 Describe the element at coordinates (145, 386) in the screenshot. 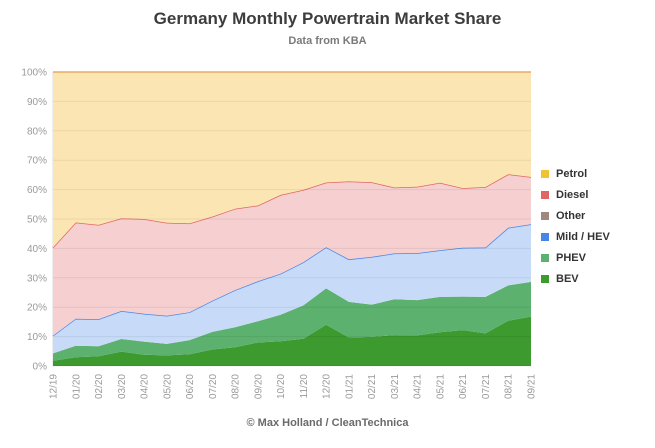

I see `x-tick-label: 04/20` at that location.